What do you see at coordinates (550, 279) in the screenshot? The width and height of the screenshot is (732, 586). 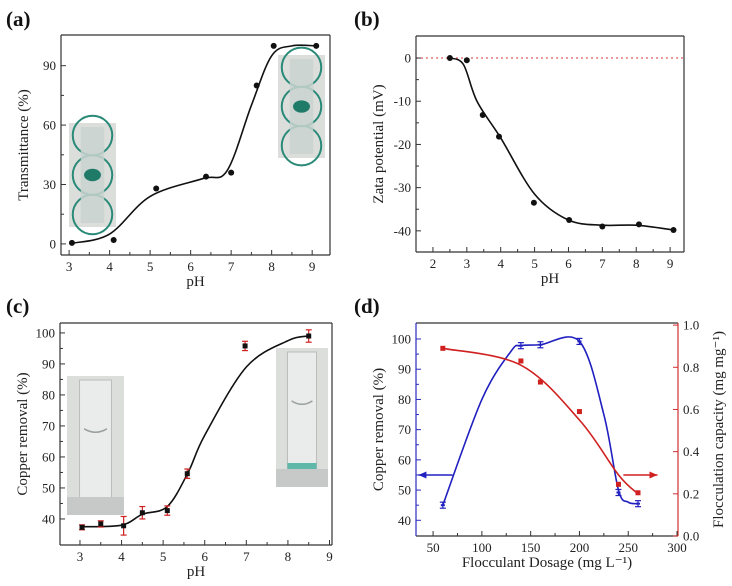 I see `x-axis-title: pH` at bounding box center [550, 279].